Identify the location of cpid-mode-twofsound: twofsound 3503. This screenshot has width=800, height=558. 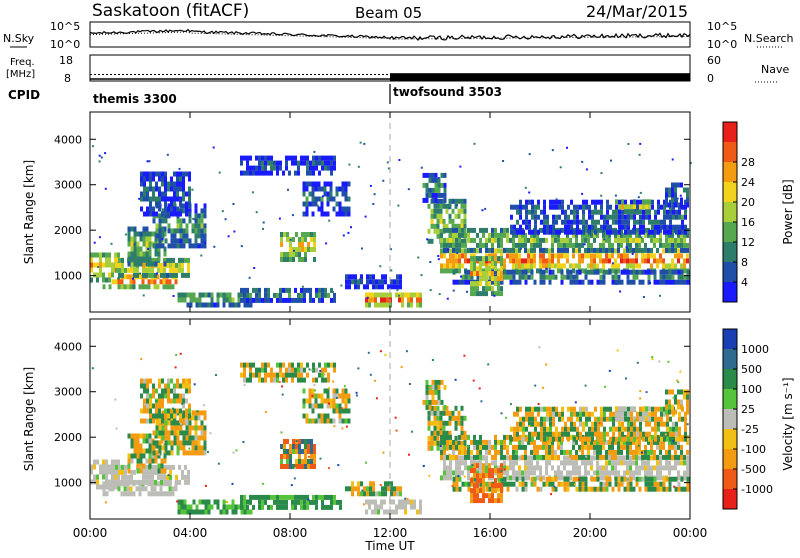
(447, 92).